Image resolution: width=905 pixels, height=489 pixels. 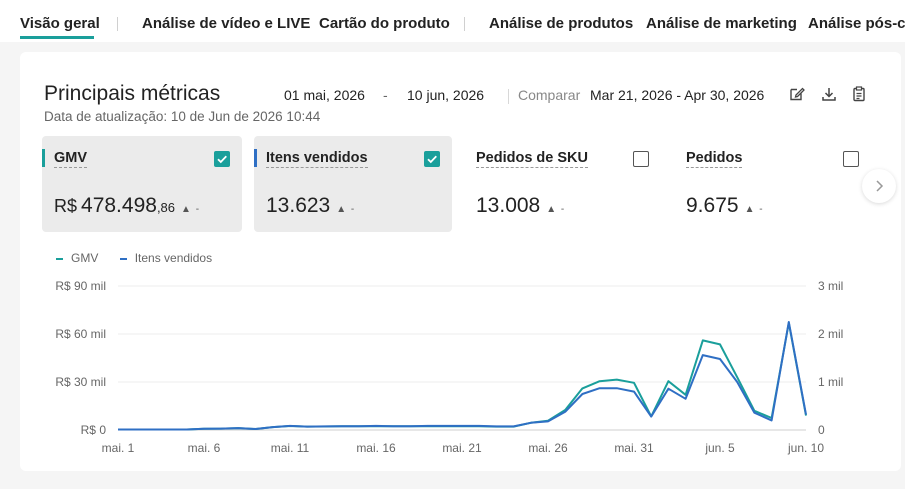 I want to click on metric-value: 9.675 ▲ -, so click(x=725, y=206).